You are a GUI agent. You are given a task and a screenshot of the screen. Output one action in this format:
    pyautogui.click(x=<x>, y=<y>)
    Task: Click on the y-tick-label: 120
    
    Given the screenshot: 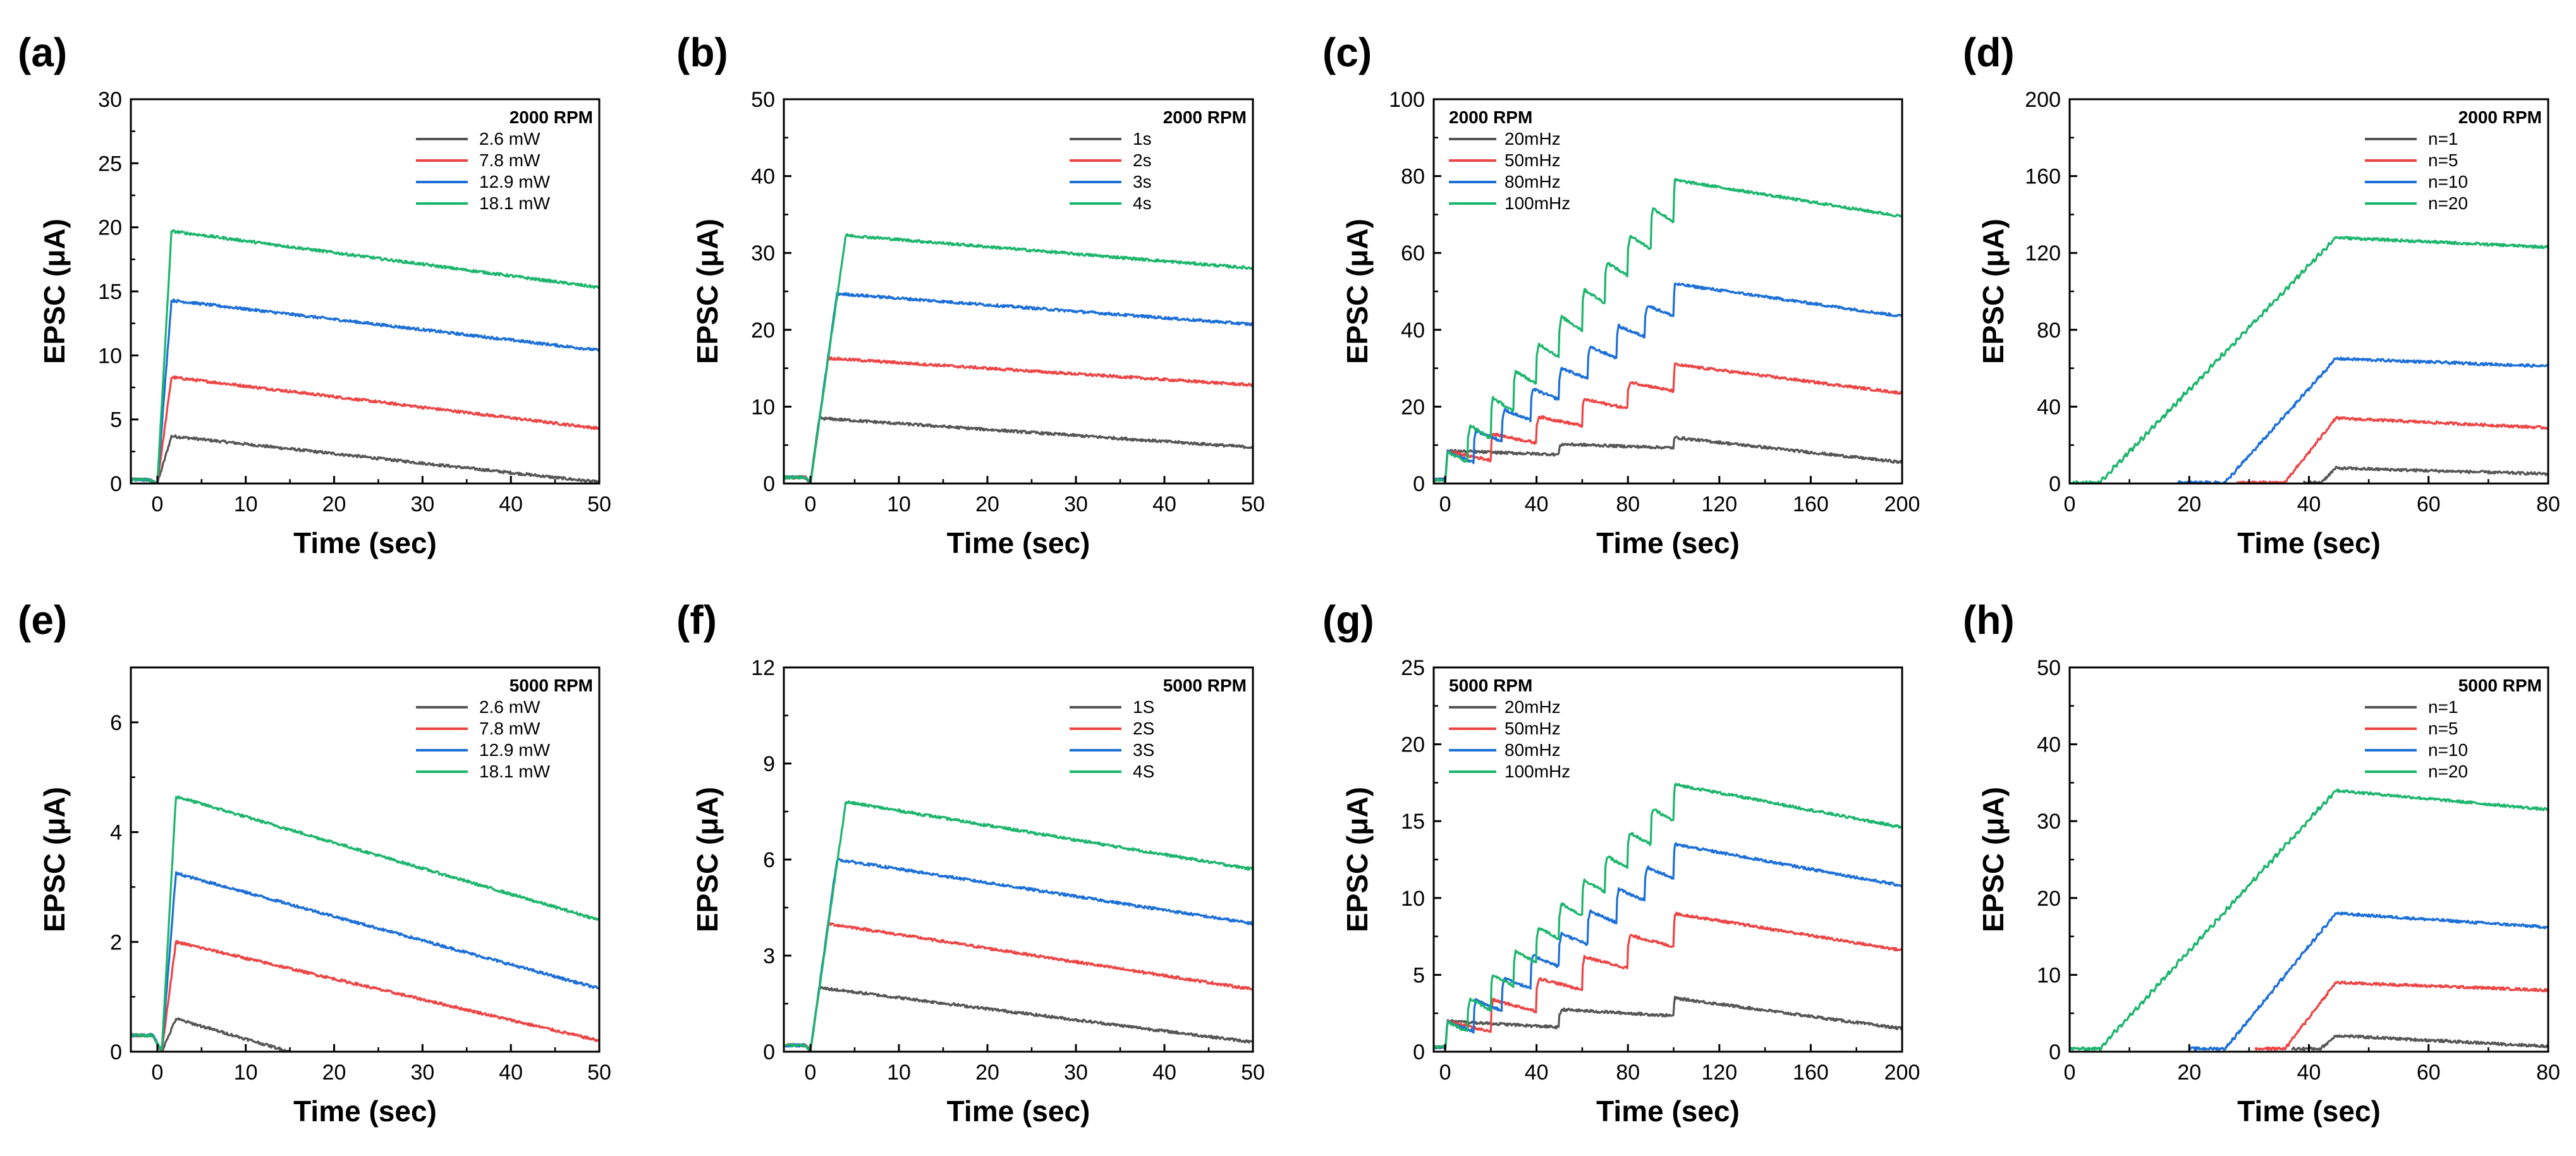 What is the action you would take?
    pyautogui.click(x=2043, y=253)
    